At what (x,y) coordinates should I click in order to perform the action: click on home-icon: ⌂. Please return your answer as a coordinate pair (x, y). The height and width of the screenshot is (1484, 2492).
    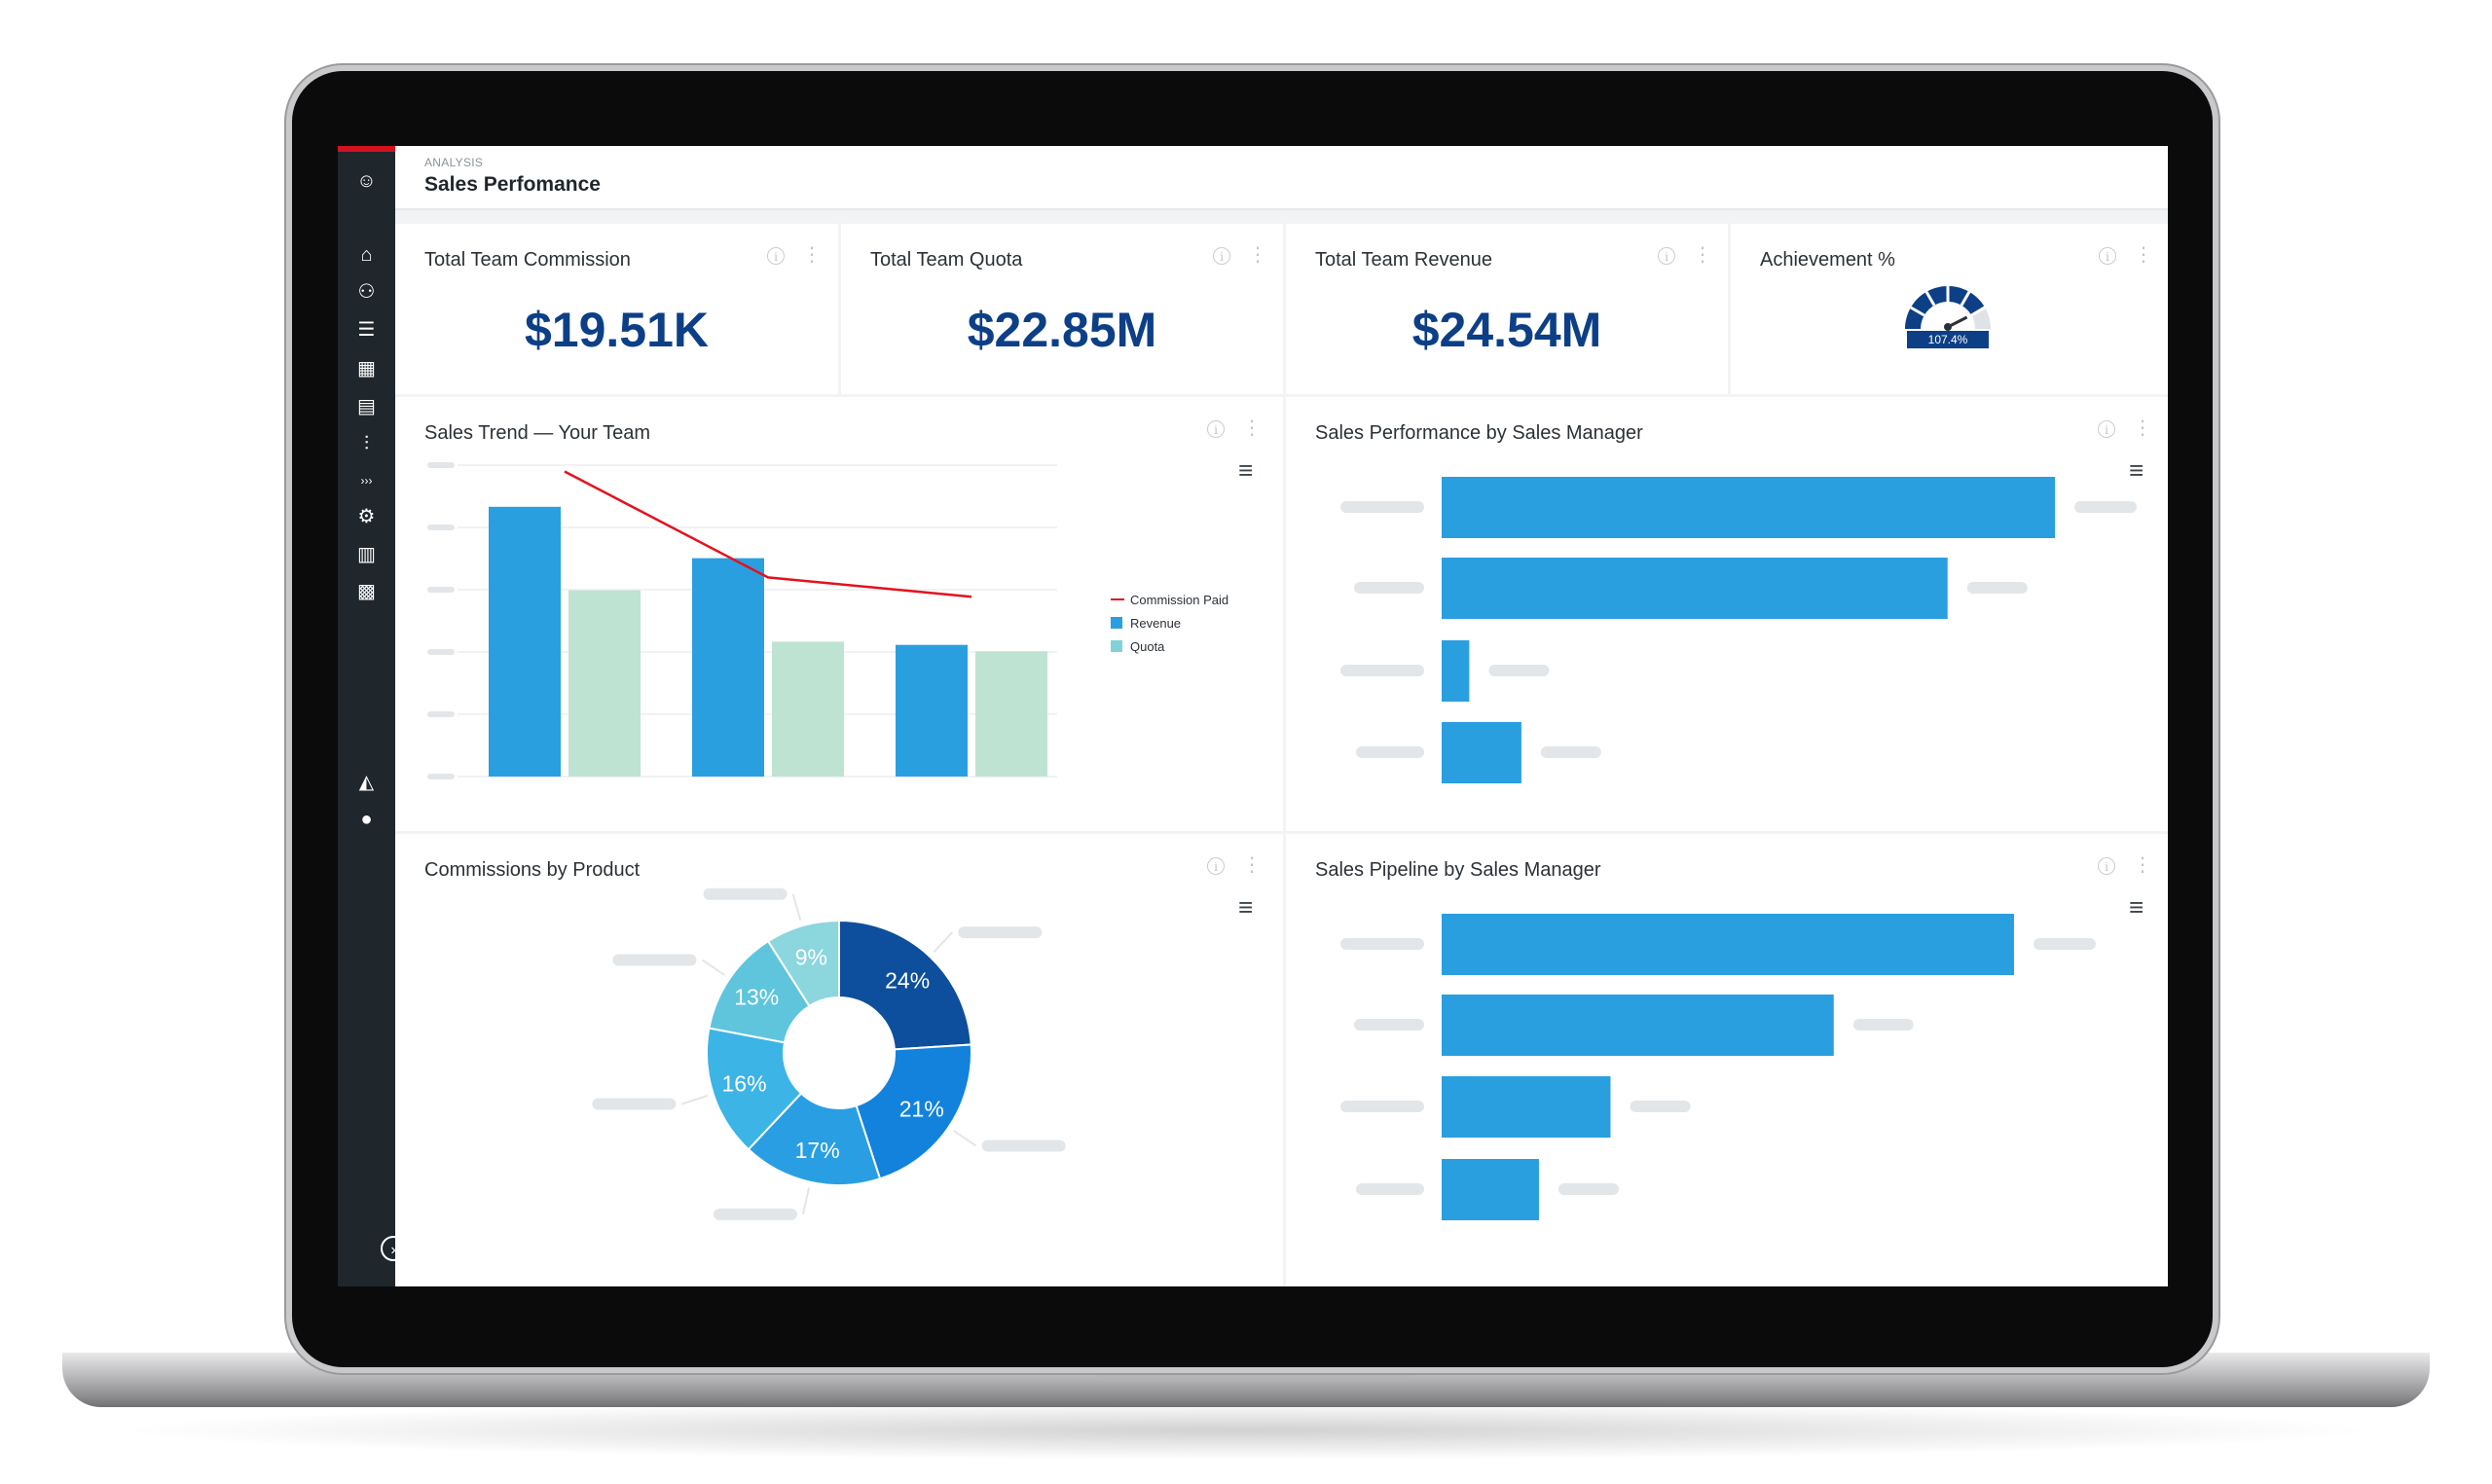
    Looking at the image, I should click on (366, 255).